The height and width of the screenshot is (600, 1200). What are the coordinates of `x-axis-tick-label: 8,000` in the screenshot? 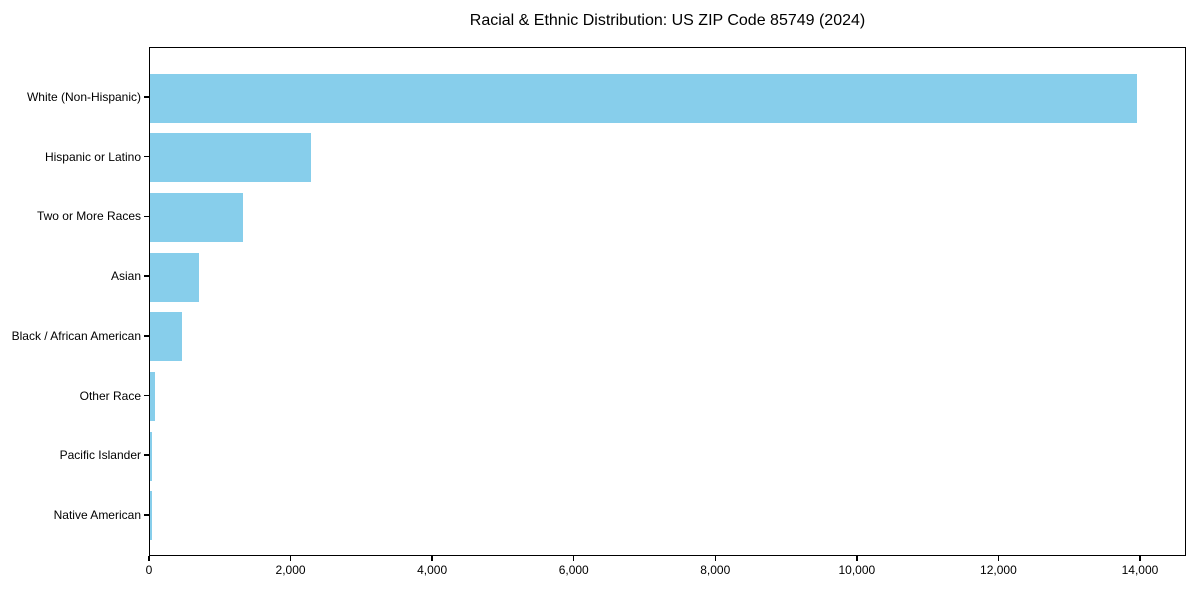 It's located at (715, 570).